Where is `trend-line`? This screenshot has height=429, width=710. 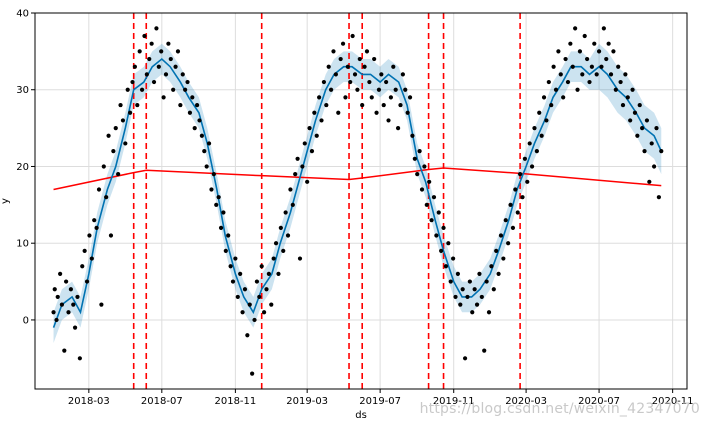 trend-line is located at coordinates (357, 179).